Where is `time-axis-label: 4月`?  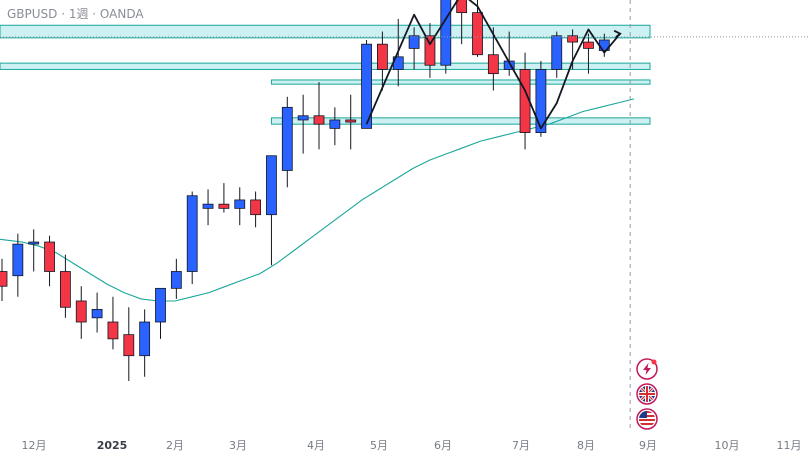 time-axis-label: 4月 is located at coordinates (316, 445).